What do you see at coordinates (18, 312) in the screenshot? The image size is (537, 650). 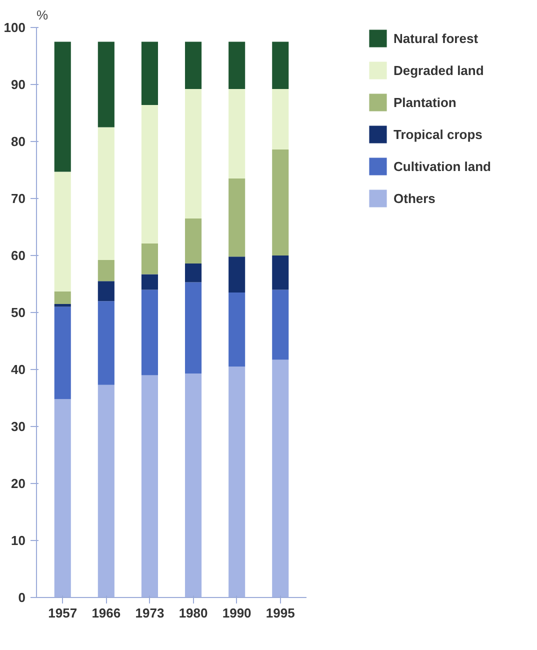 I see `y-tick-label: 50` at bounding box center [18, 312].